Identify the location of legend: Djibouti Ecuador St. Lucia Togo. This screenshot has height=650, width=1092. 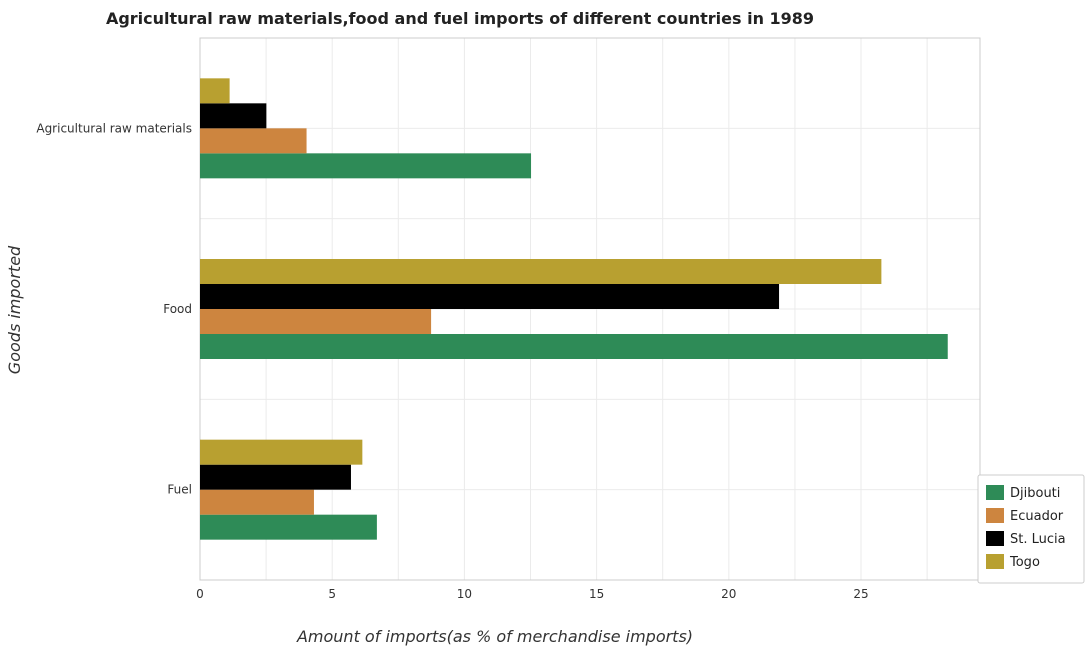
(1031, 529).